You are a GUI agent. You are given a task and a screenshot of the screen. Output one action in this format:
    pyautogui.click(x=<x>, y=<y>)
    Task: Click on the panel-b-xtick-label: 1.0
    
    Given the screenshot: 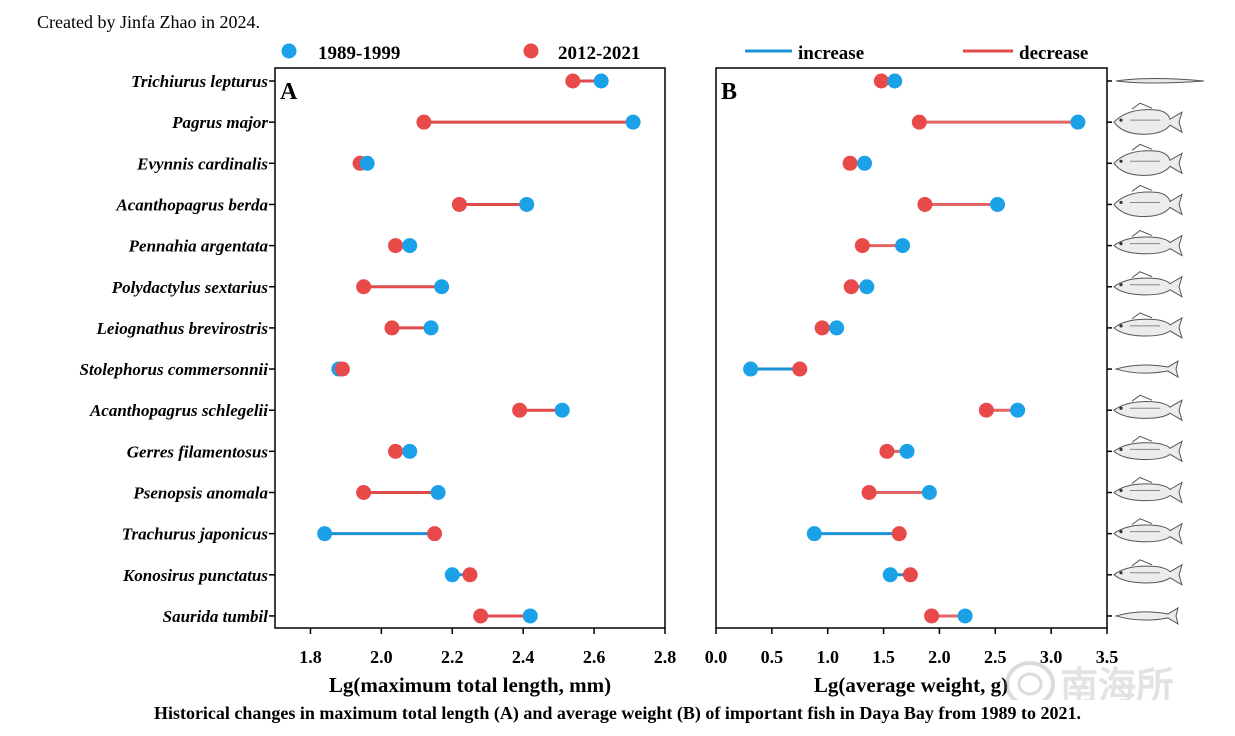 What is the action you would take?
    pyautogui.click(x=827, y=657)
    